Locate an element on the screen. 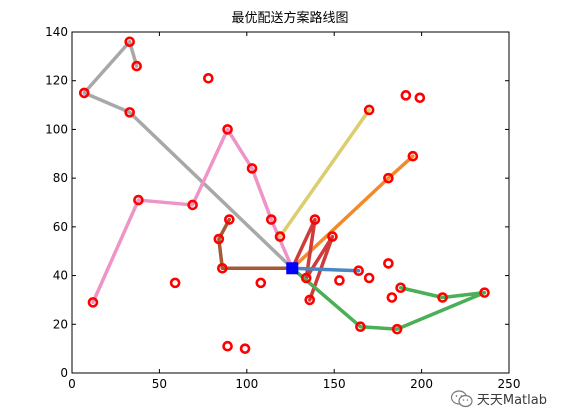 The width and height of the screenshot is (561, 420). y-tick-label: 60 is located at coordinates (60, 227).